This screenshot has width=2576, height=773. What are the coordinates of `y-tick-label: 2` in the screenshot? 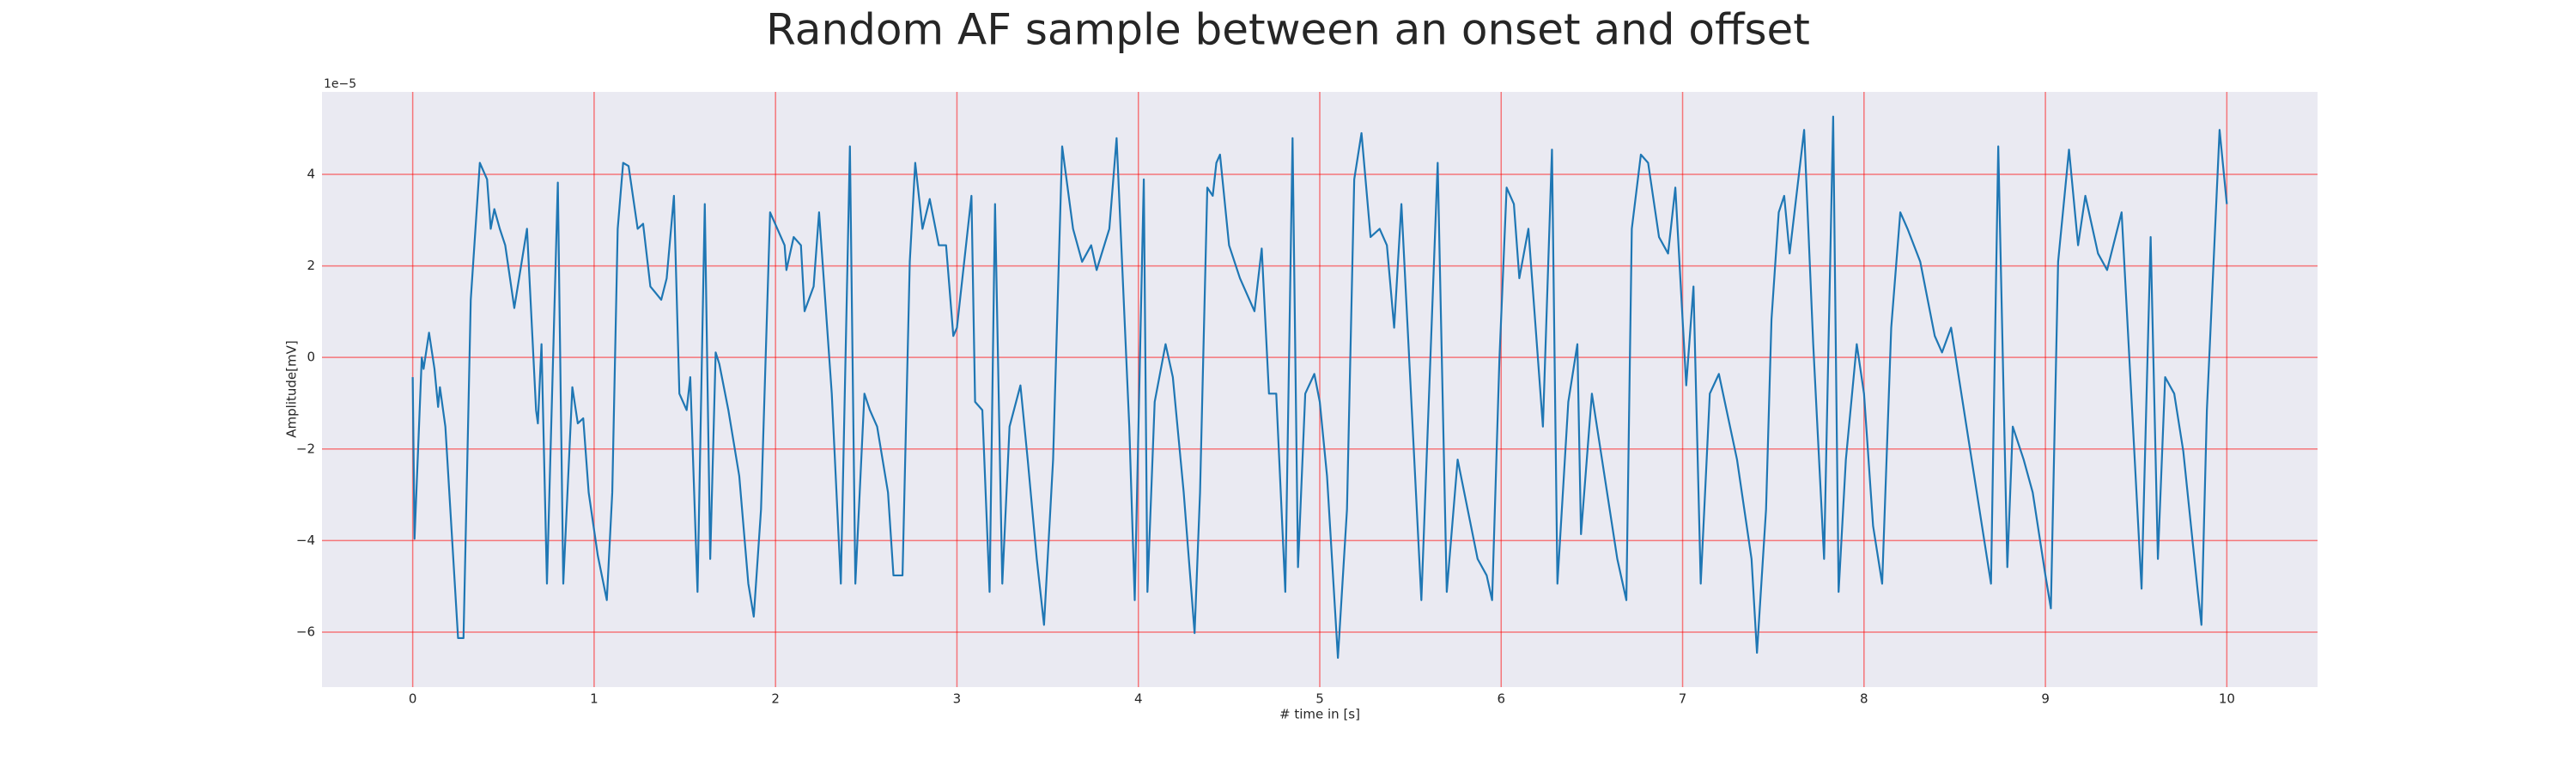 It's located at (311, 265).